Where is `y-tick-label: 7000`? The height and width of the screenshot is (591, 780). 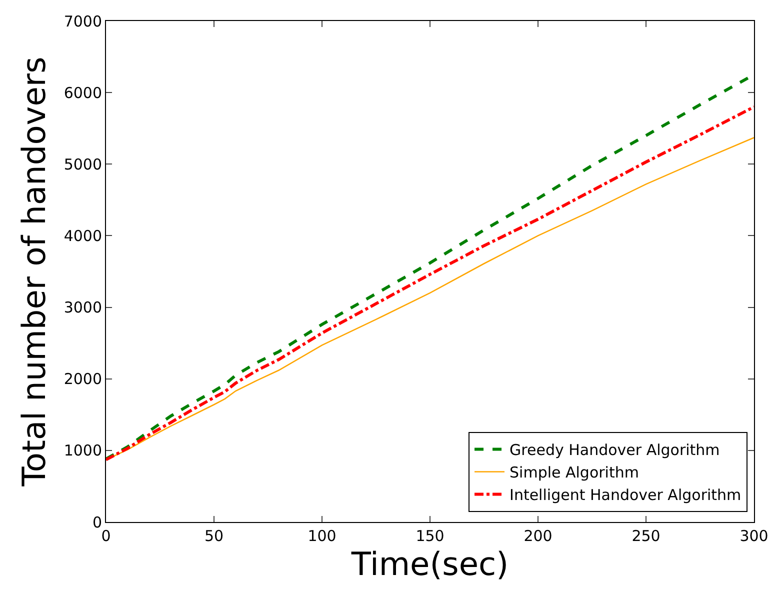 y-tick-label: 7000 is located at coordinates (83, 21).